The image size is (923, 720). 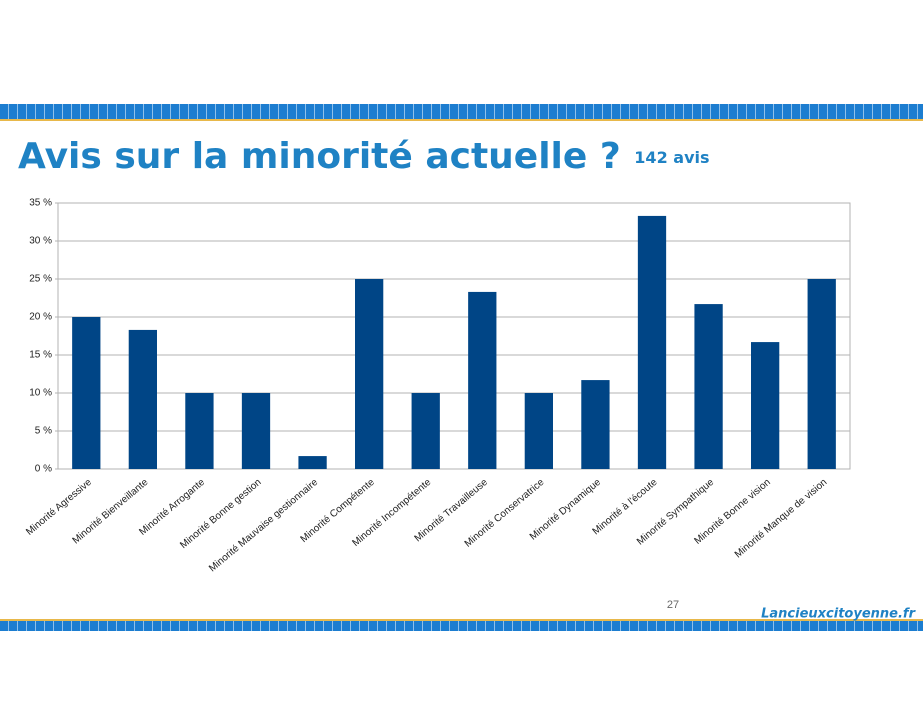 I want to click on title: Avis sur la minorité actuelle ?, so click(x=319, y=156).